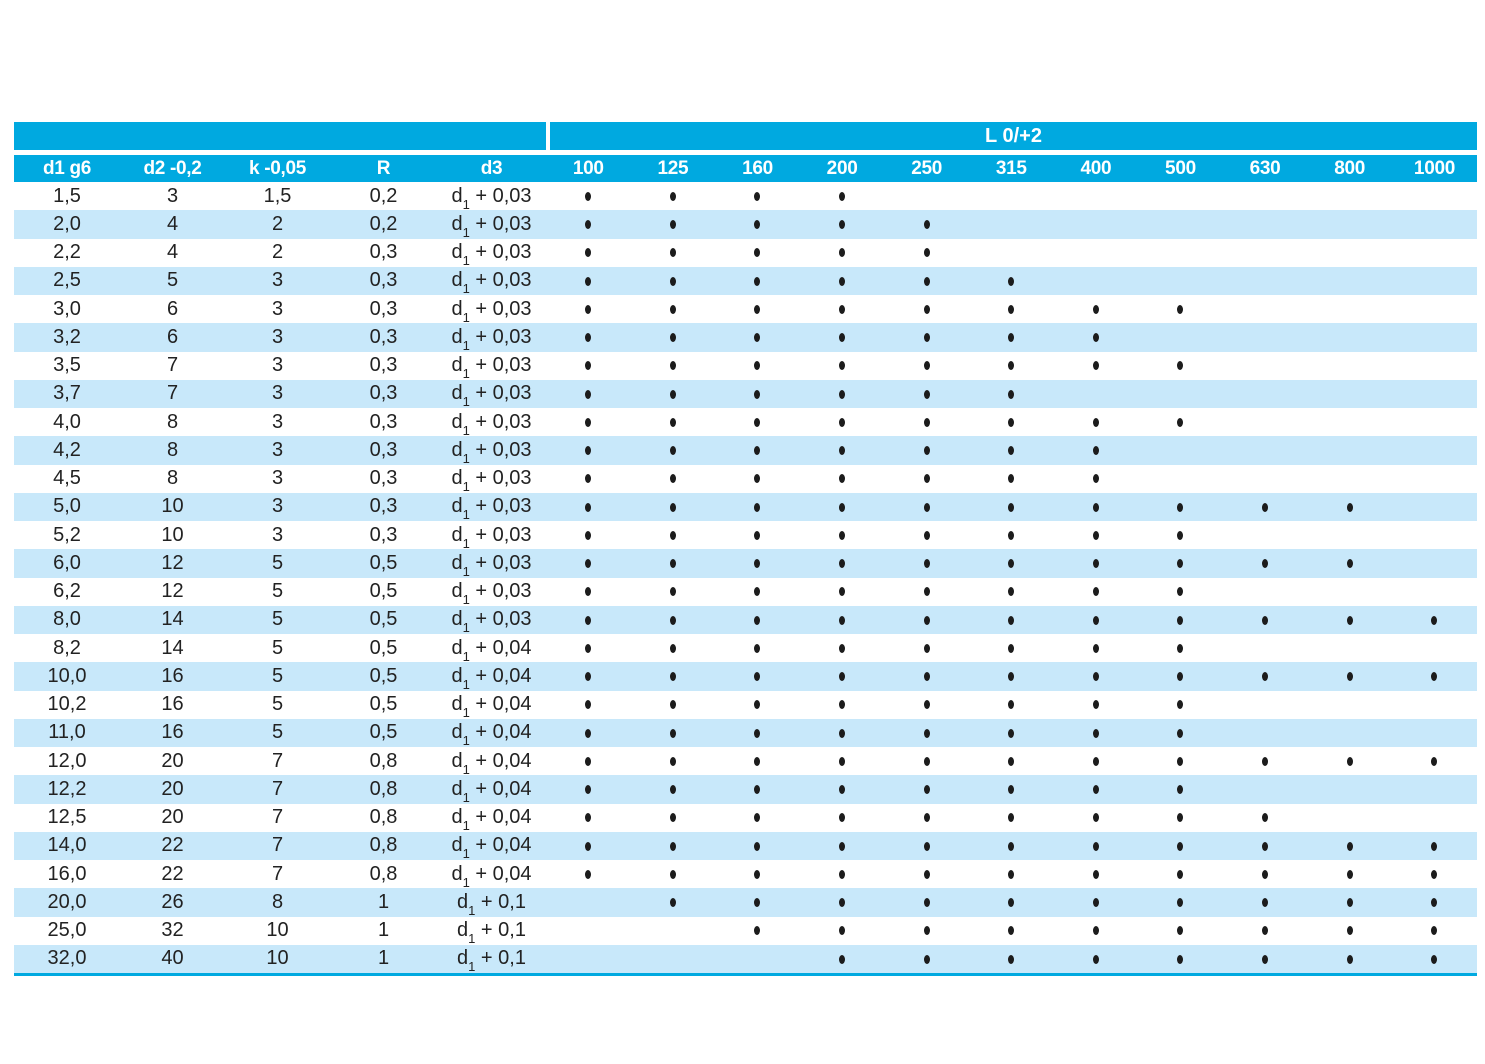 The height and width of the screenshot is (1064, 1485). What do you see at coordinates (172, 252) in the screenshot?
I see `cell-d2: 4` at bounding box center [172, 252].